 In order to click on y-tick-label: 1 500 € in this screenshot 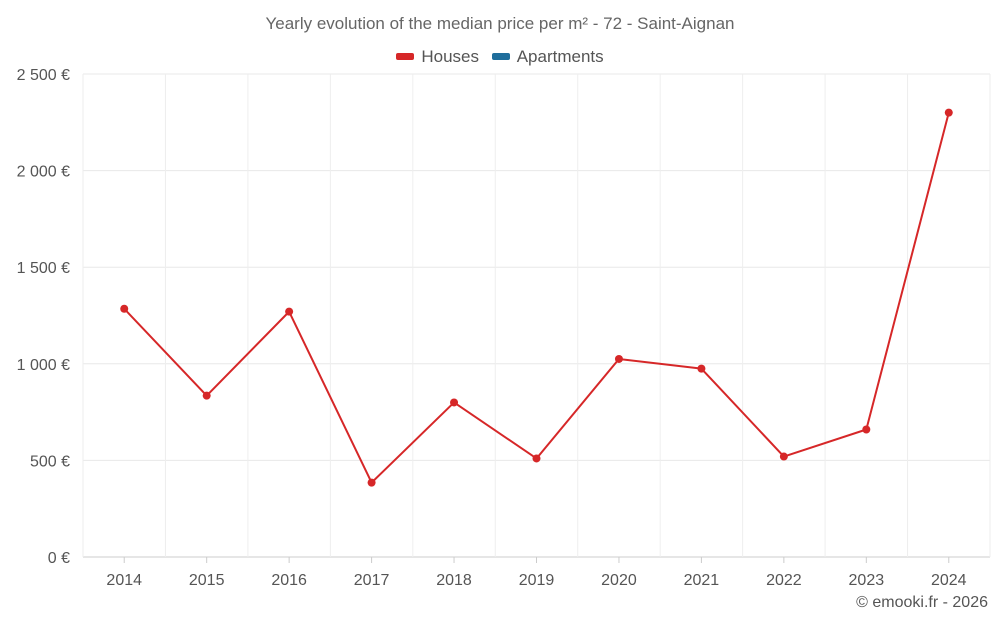, I will do `click(43, 268)`.